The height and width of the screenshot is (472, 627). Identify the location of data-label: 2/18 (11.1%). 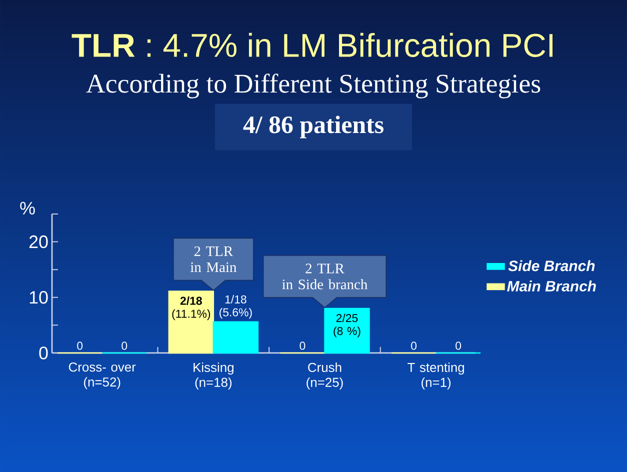
(191, 308).